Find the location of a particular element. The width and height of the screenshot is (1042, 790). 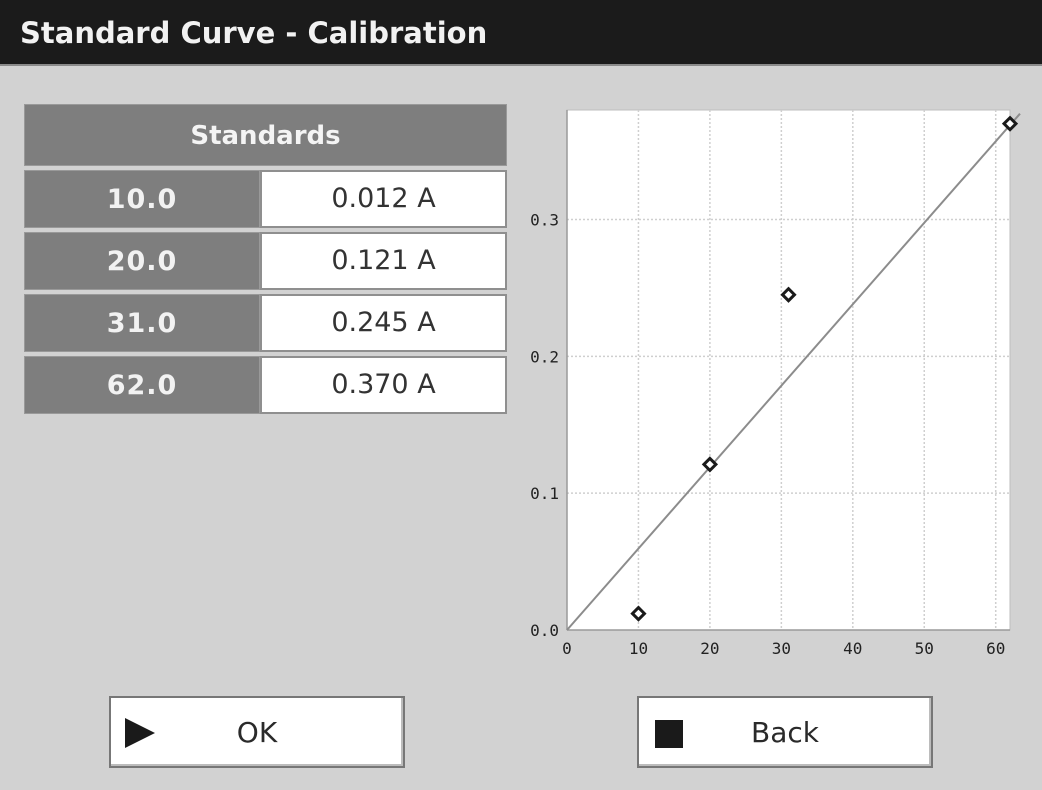

y-tick-label: 0.1 is located at coordinates (544, 493).